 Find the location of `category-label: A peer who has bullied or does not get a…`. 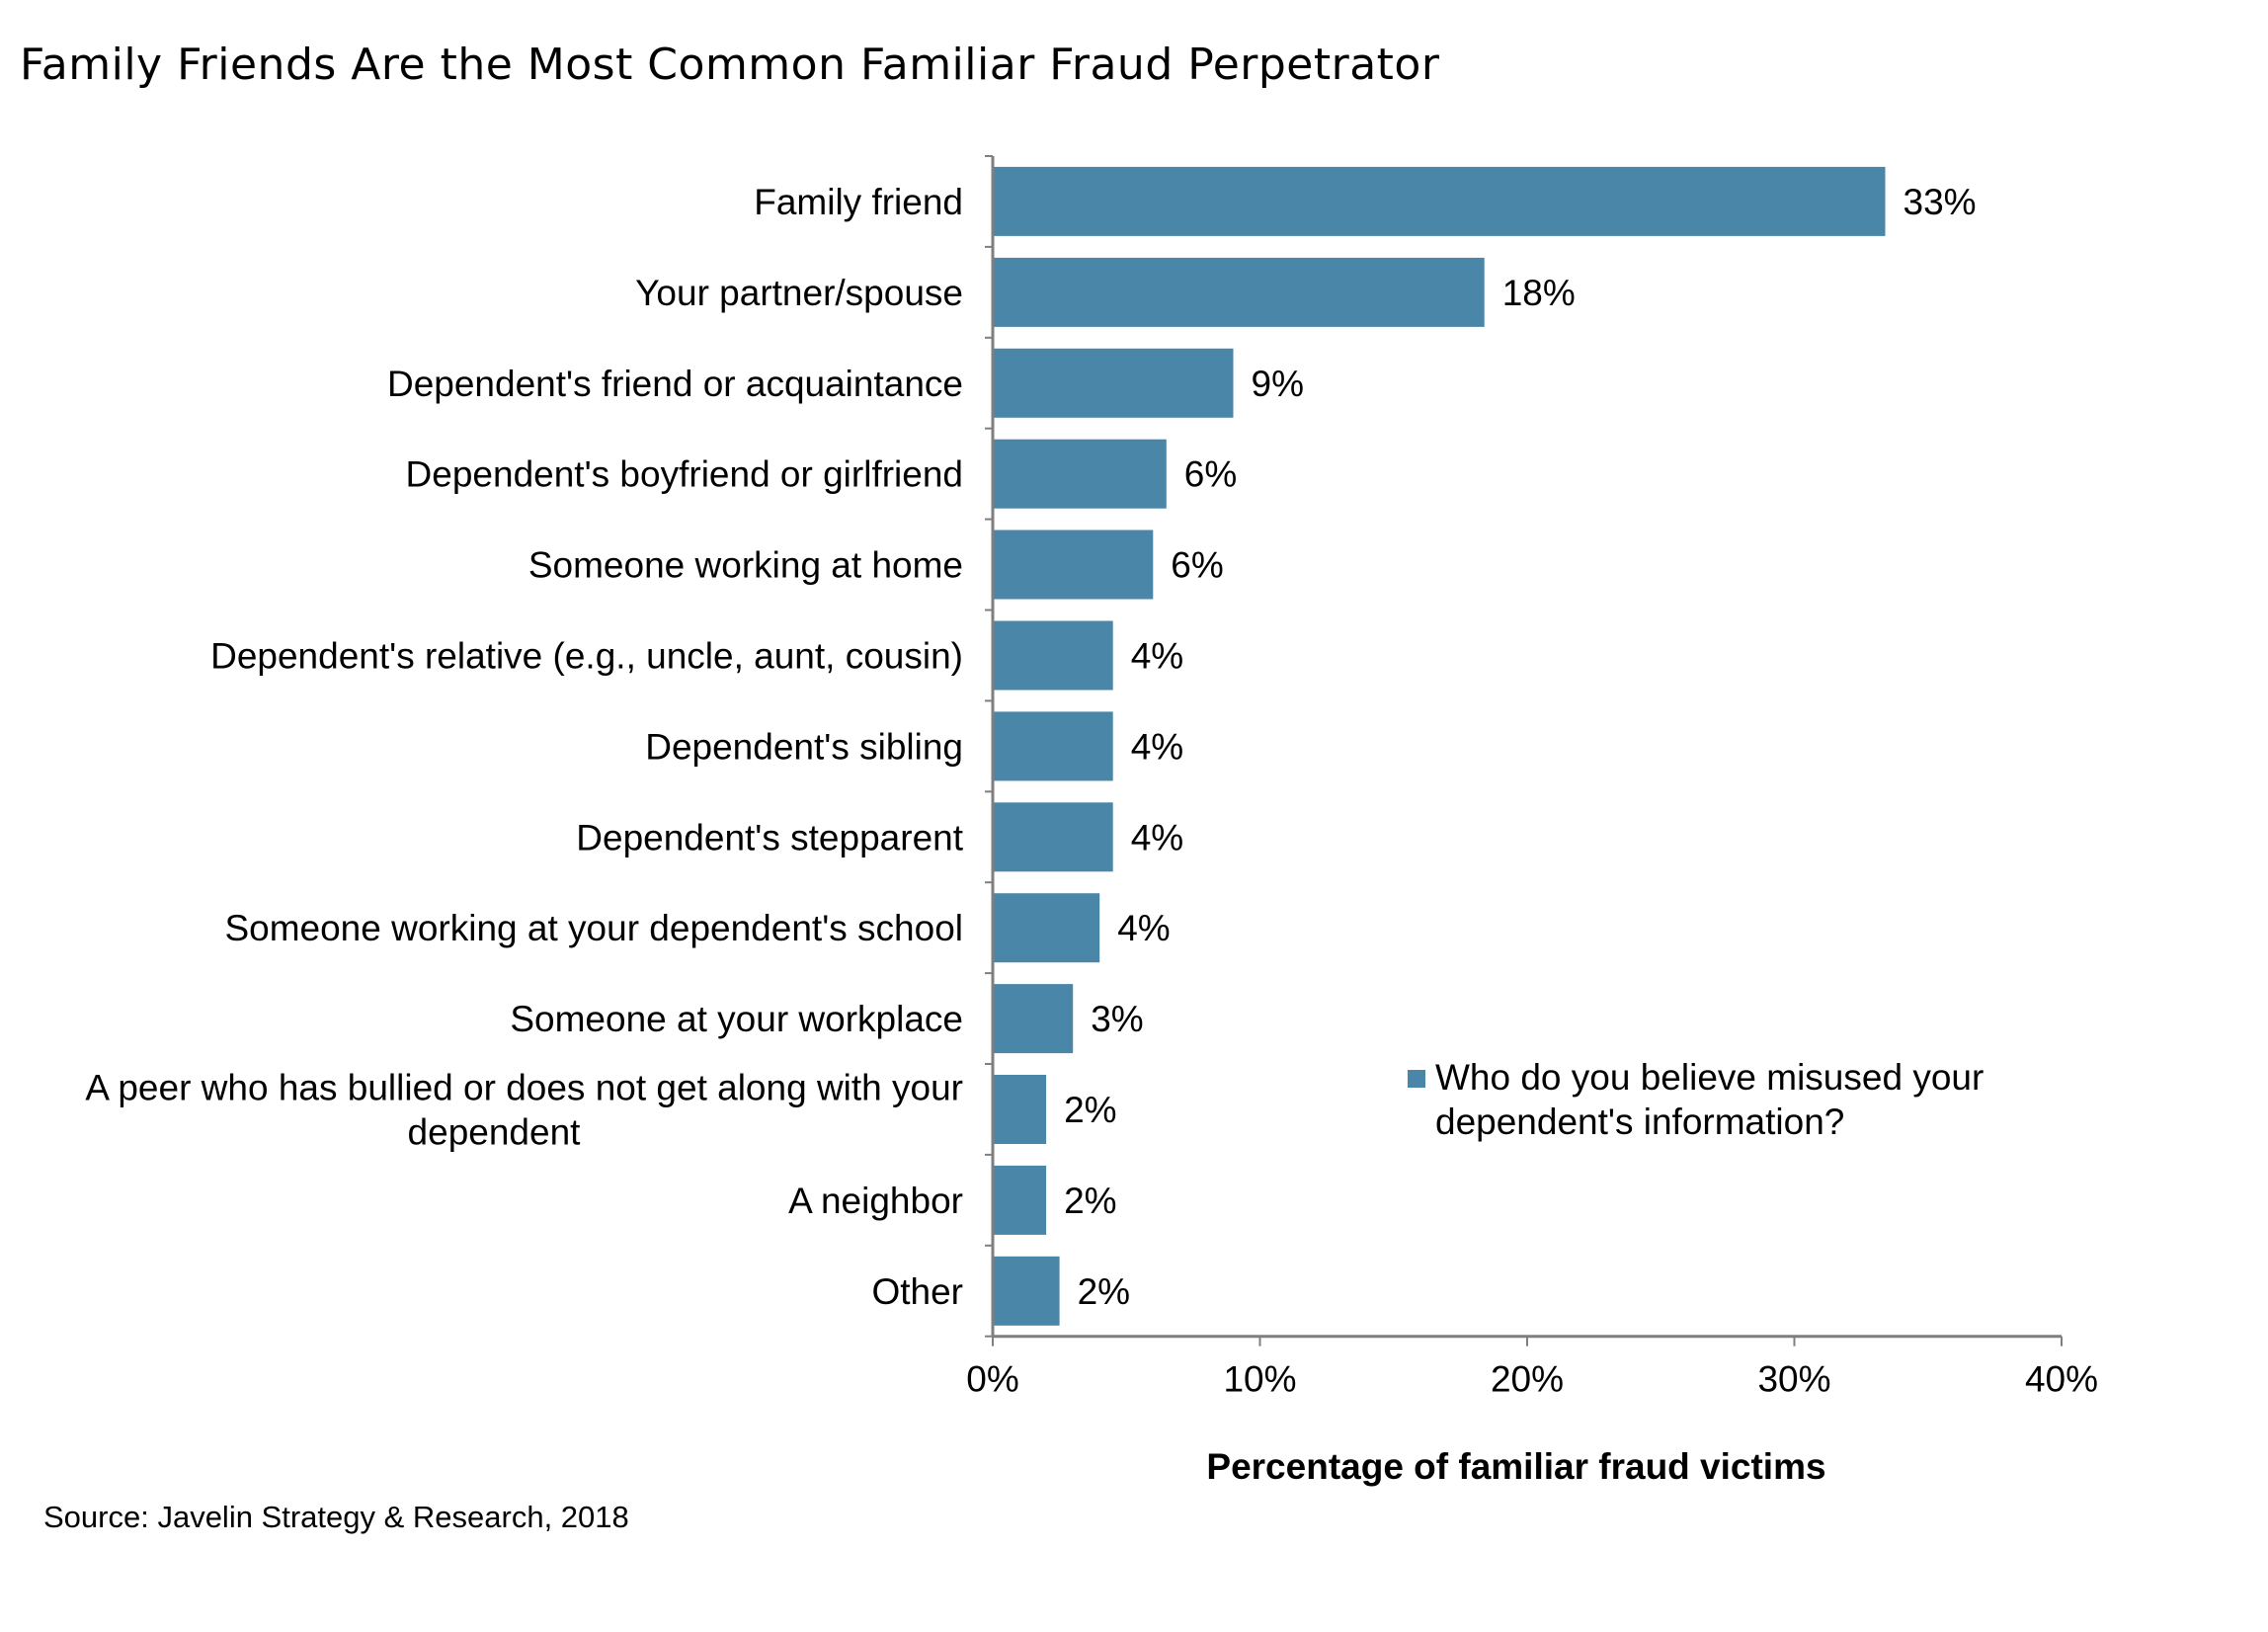

category-label: A peer who has bullied or does not get a… is located at coordinates (524, 1088).